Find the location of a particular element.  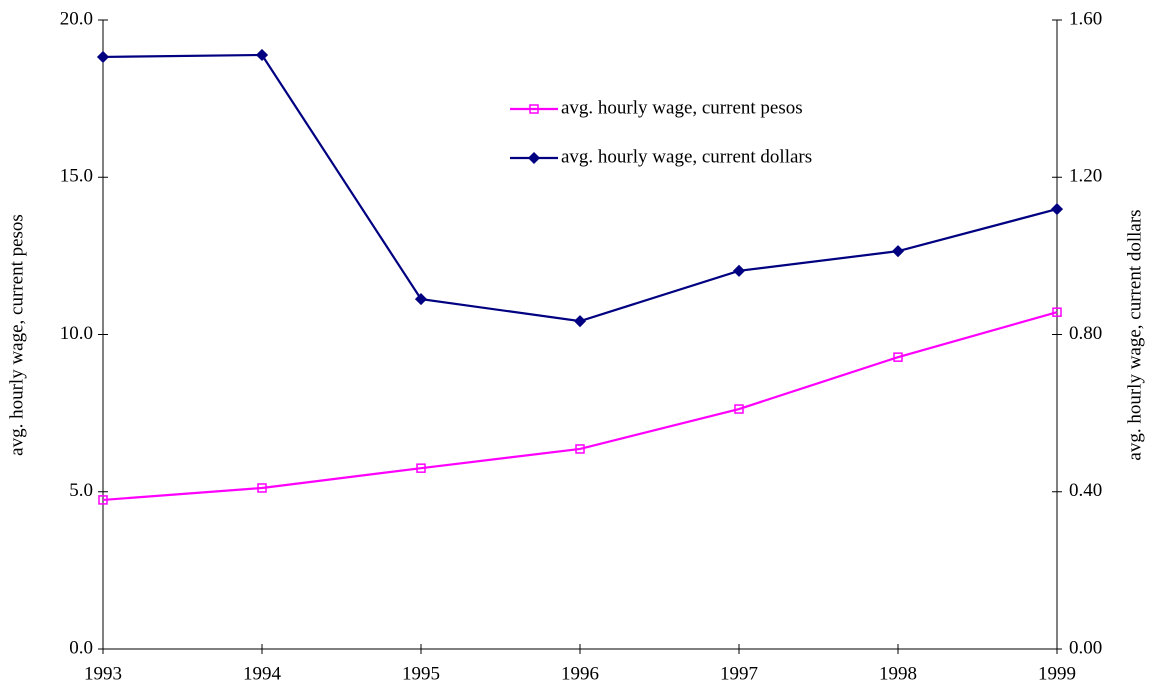

legend-label: avg. hourly wage, current pesos is located at coordinates (682, 107).